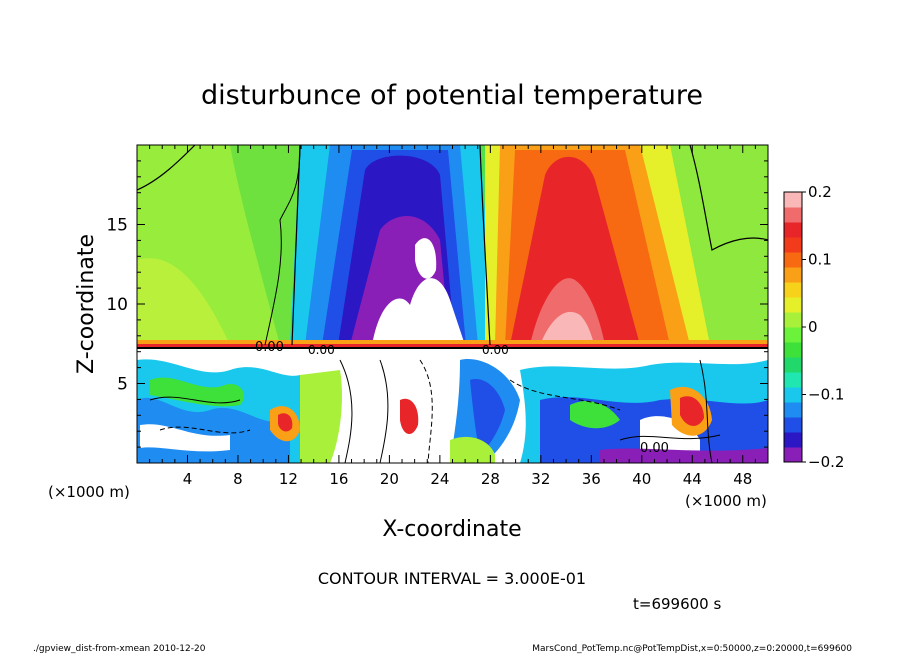 The width and height of the screenshot is (904, 654). What do you see at coordinates (197, 392) in the screenshot?
I see `heatmap-bl-green-left` at bounding box center [197, 392].